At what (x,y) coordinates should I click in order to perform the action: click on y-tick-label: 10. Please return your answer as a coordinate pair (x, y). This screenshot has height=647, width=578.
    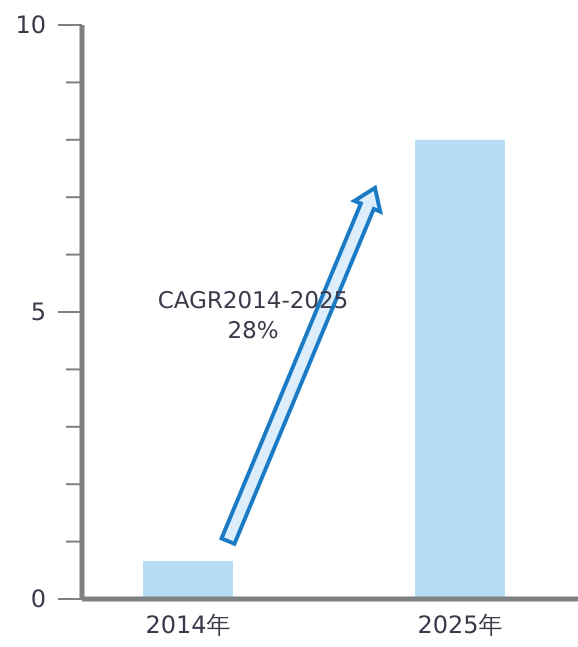
    Looking at the image, I should click on (30, 25).